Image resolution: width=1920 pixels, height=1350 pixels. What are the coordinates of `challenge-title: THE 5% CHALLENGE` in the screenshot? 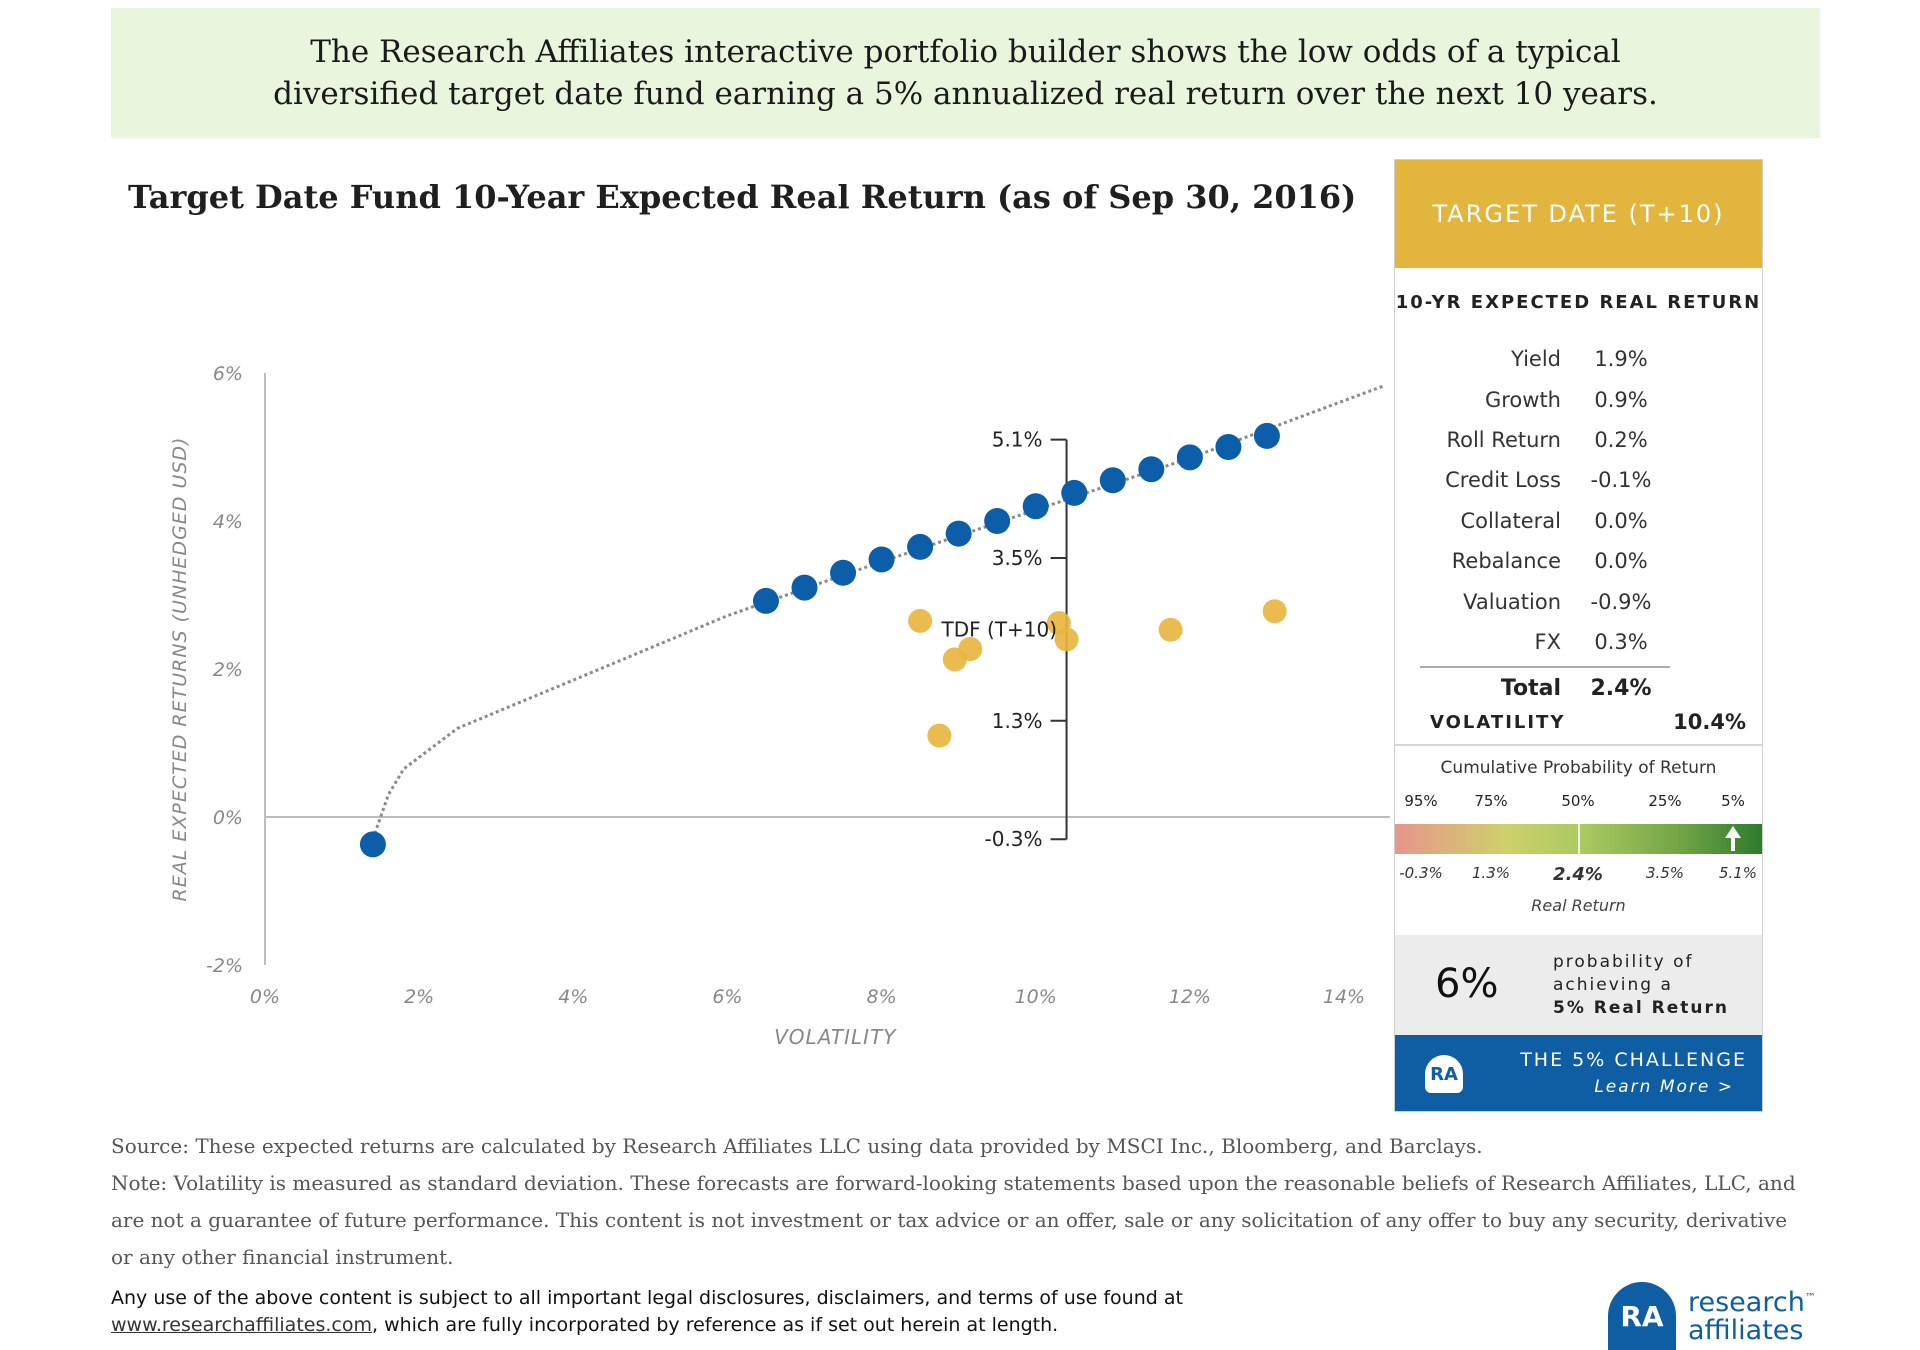 It's located at (1633, 1060).